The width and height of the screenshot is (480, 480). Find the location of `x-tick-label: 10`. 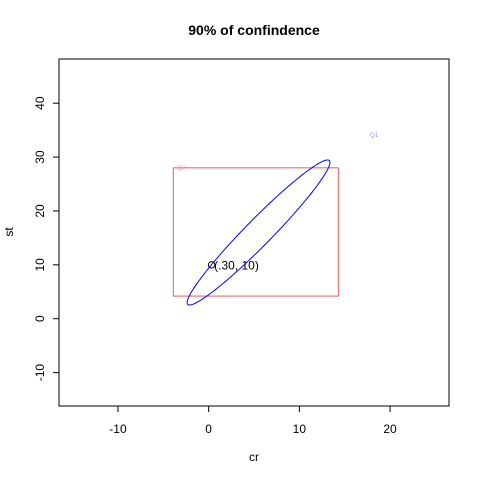

x-tick-label: 10 is located at coordinates (300, 429).